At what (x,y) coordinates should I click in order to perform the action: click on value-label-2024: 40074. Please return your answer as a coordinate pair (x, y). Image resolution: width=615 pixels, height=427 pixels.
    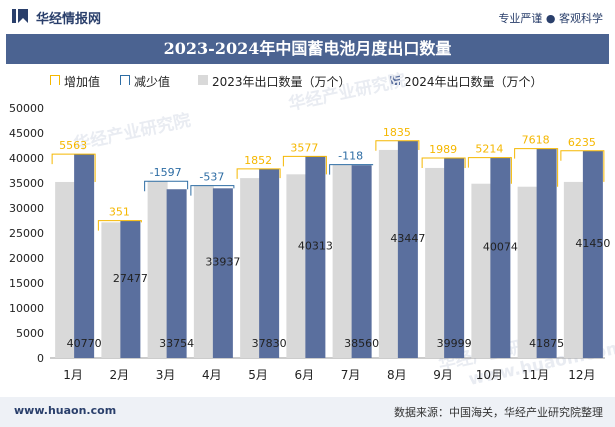
    Looking at the image, I should click on (500, 246).